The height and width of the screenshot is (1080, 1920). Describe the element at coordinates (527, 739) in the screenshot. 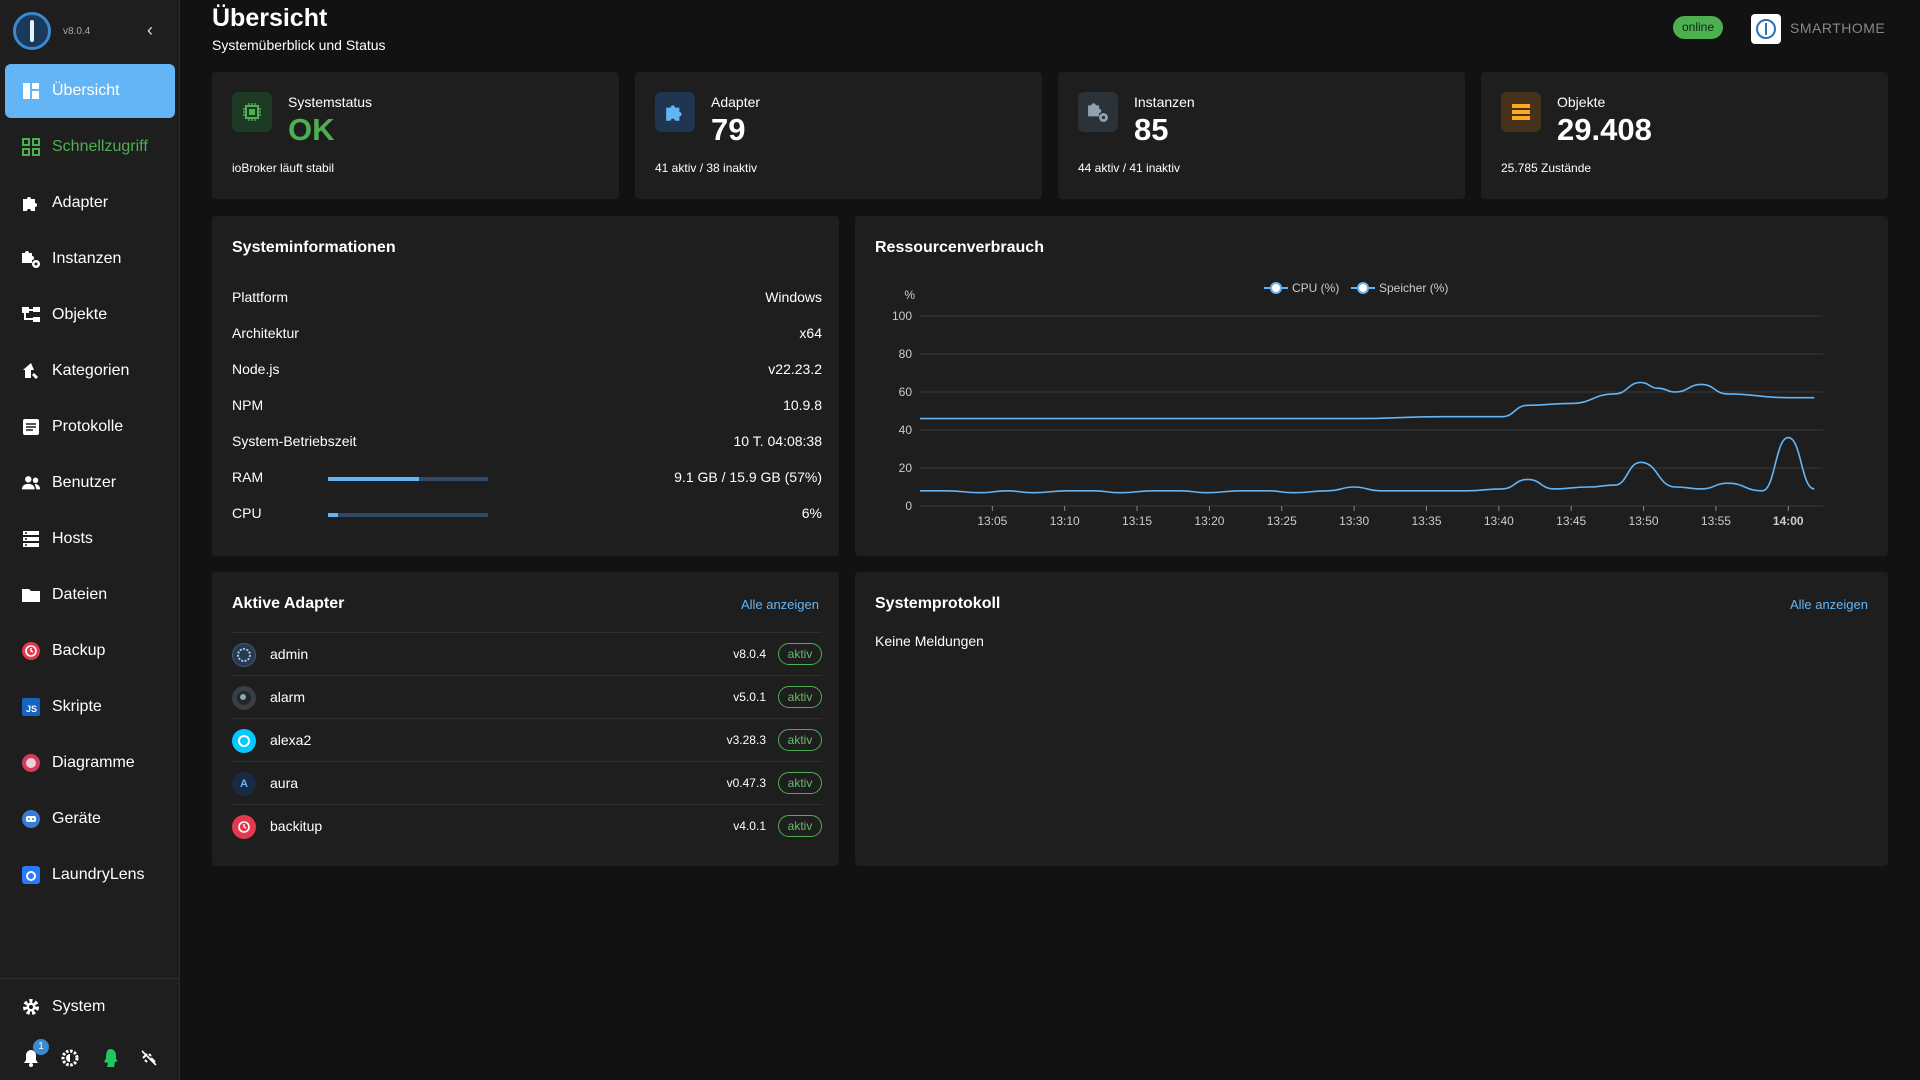

I see `adapter-row-alexa2: alexa2 v3.28.3 aktiv` at that location.